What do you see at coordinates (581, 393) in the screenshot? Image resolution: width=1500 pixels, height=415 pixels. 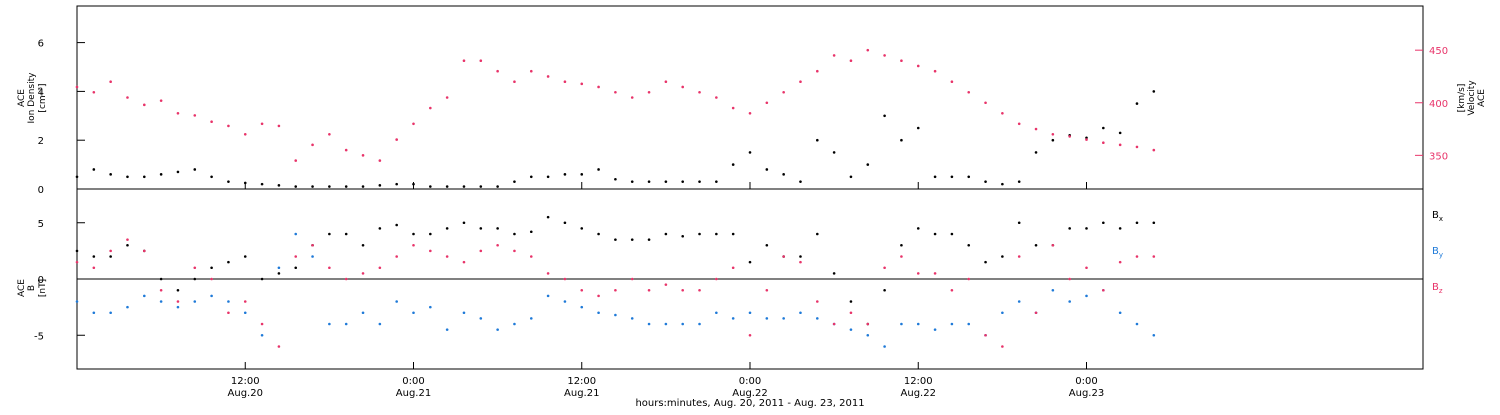 I see `x-tick-label-date: Aug.21` at bounding box center [581, 393].